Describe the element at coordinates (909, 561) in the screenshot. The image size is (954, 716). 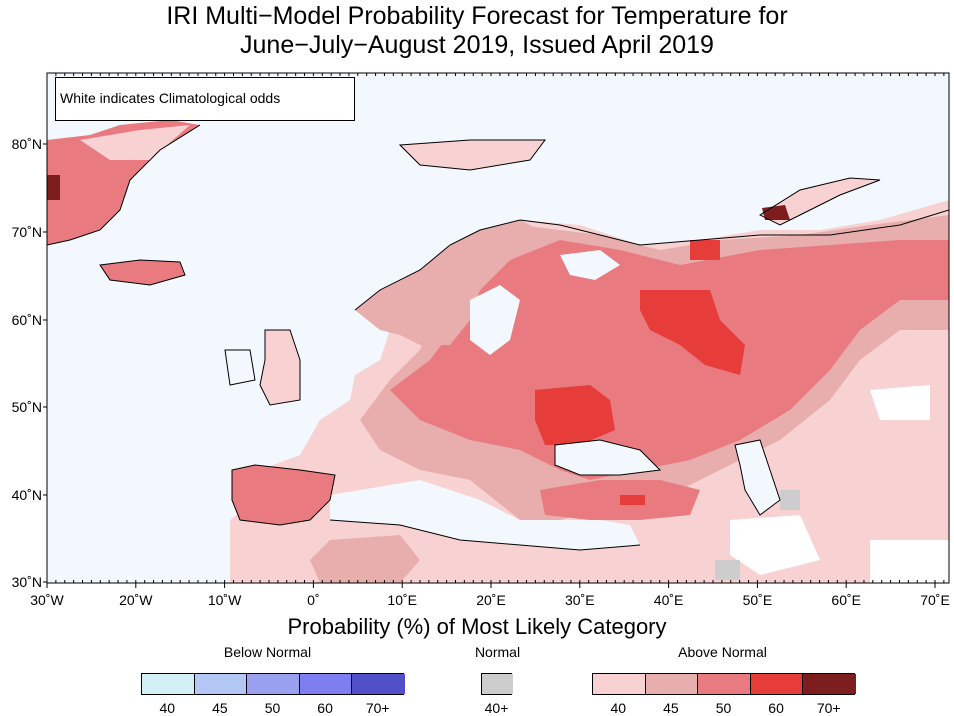
I see `land-white-east3` at that location.